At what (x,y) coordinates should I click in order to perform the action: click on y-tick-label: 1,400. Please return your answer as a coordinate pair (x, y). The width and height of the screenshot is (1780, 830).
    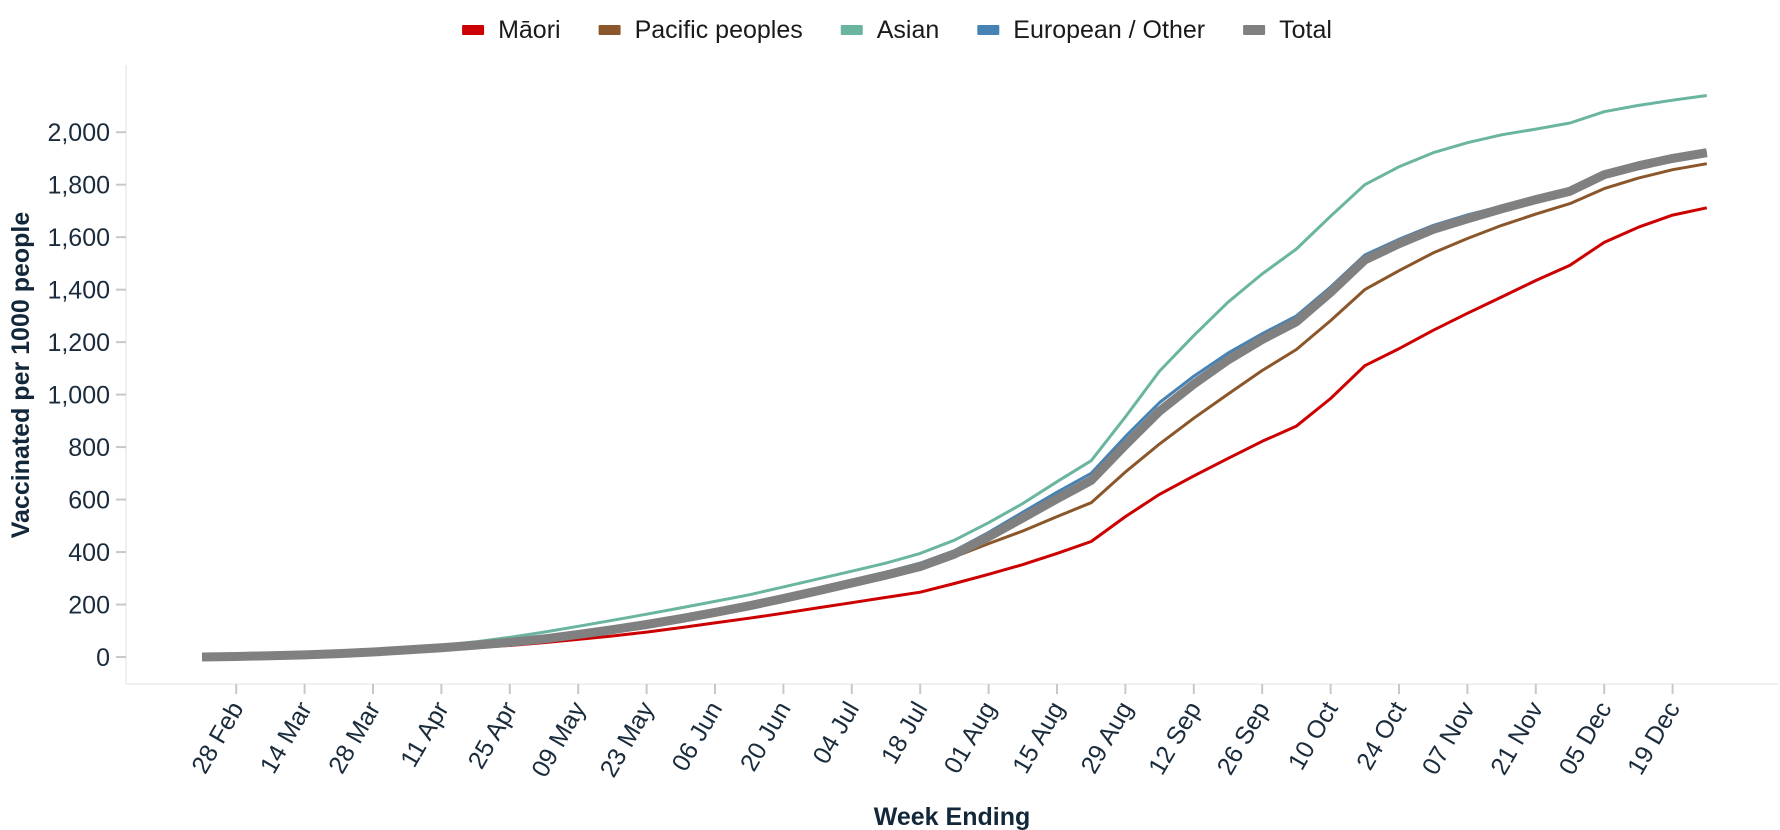
    Looking at the image, I should click on (78, 291).